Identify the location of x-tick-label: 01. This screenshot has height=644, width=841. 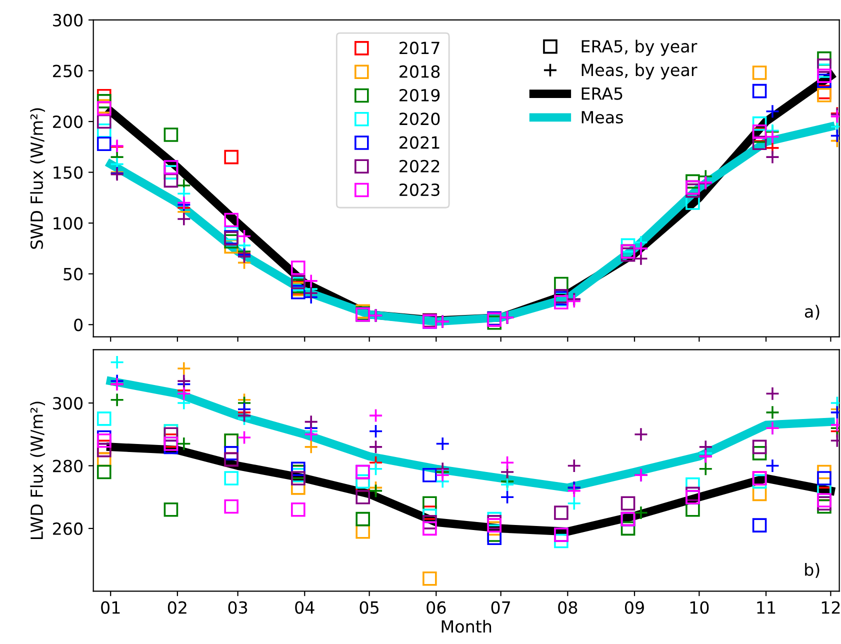
(110, 607).